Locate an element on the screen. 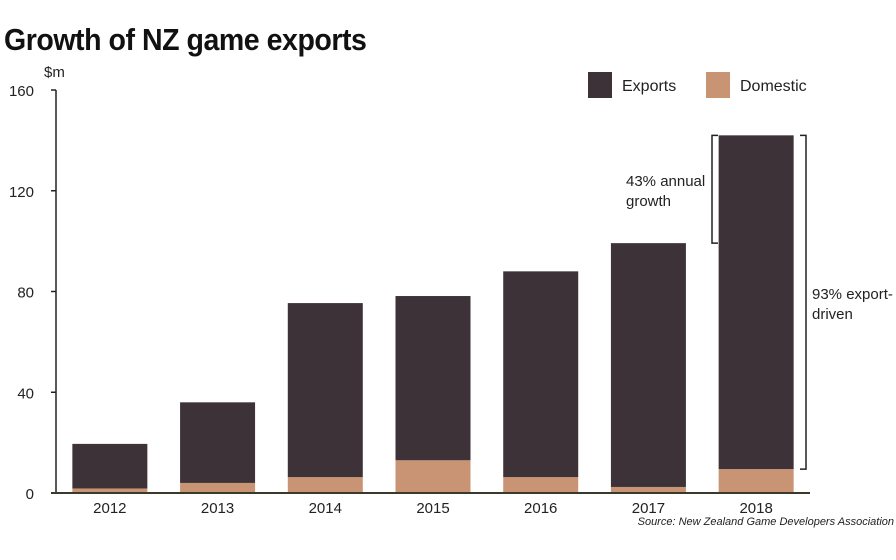  bracket-export-driven is located at coordinates (803, 302).